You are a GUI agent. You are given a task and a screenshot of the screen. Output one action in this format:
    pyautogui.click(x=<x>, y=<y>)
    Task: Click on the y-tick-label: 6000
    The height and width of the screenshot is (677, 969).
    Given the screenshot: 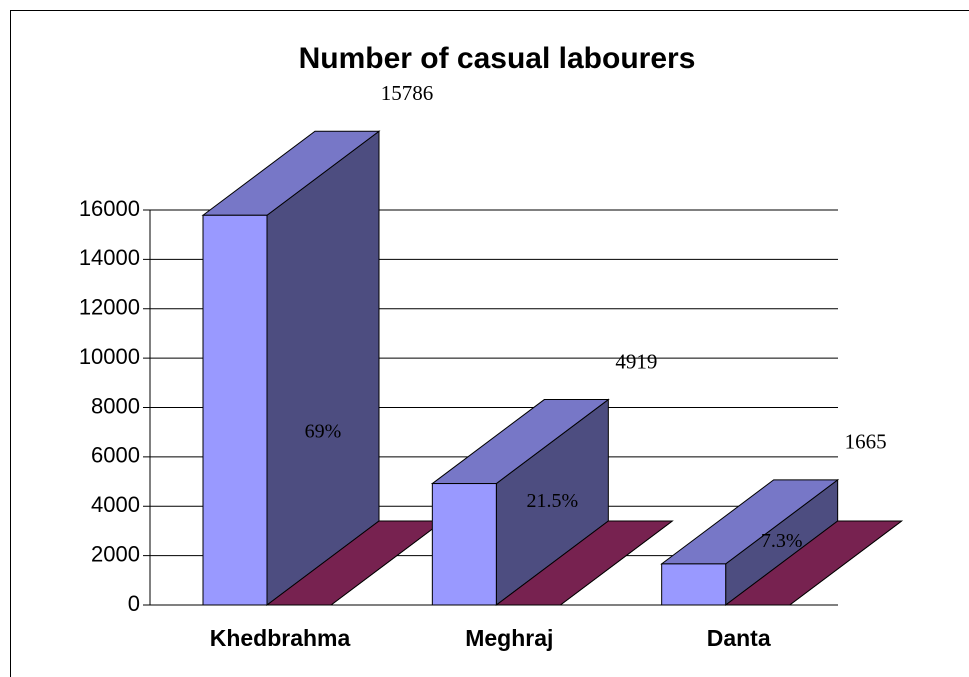 What is the action you would take?
    pyautogui.click(x=115, y=455)
    